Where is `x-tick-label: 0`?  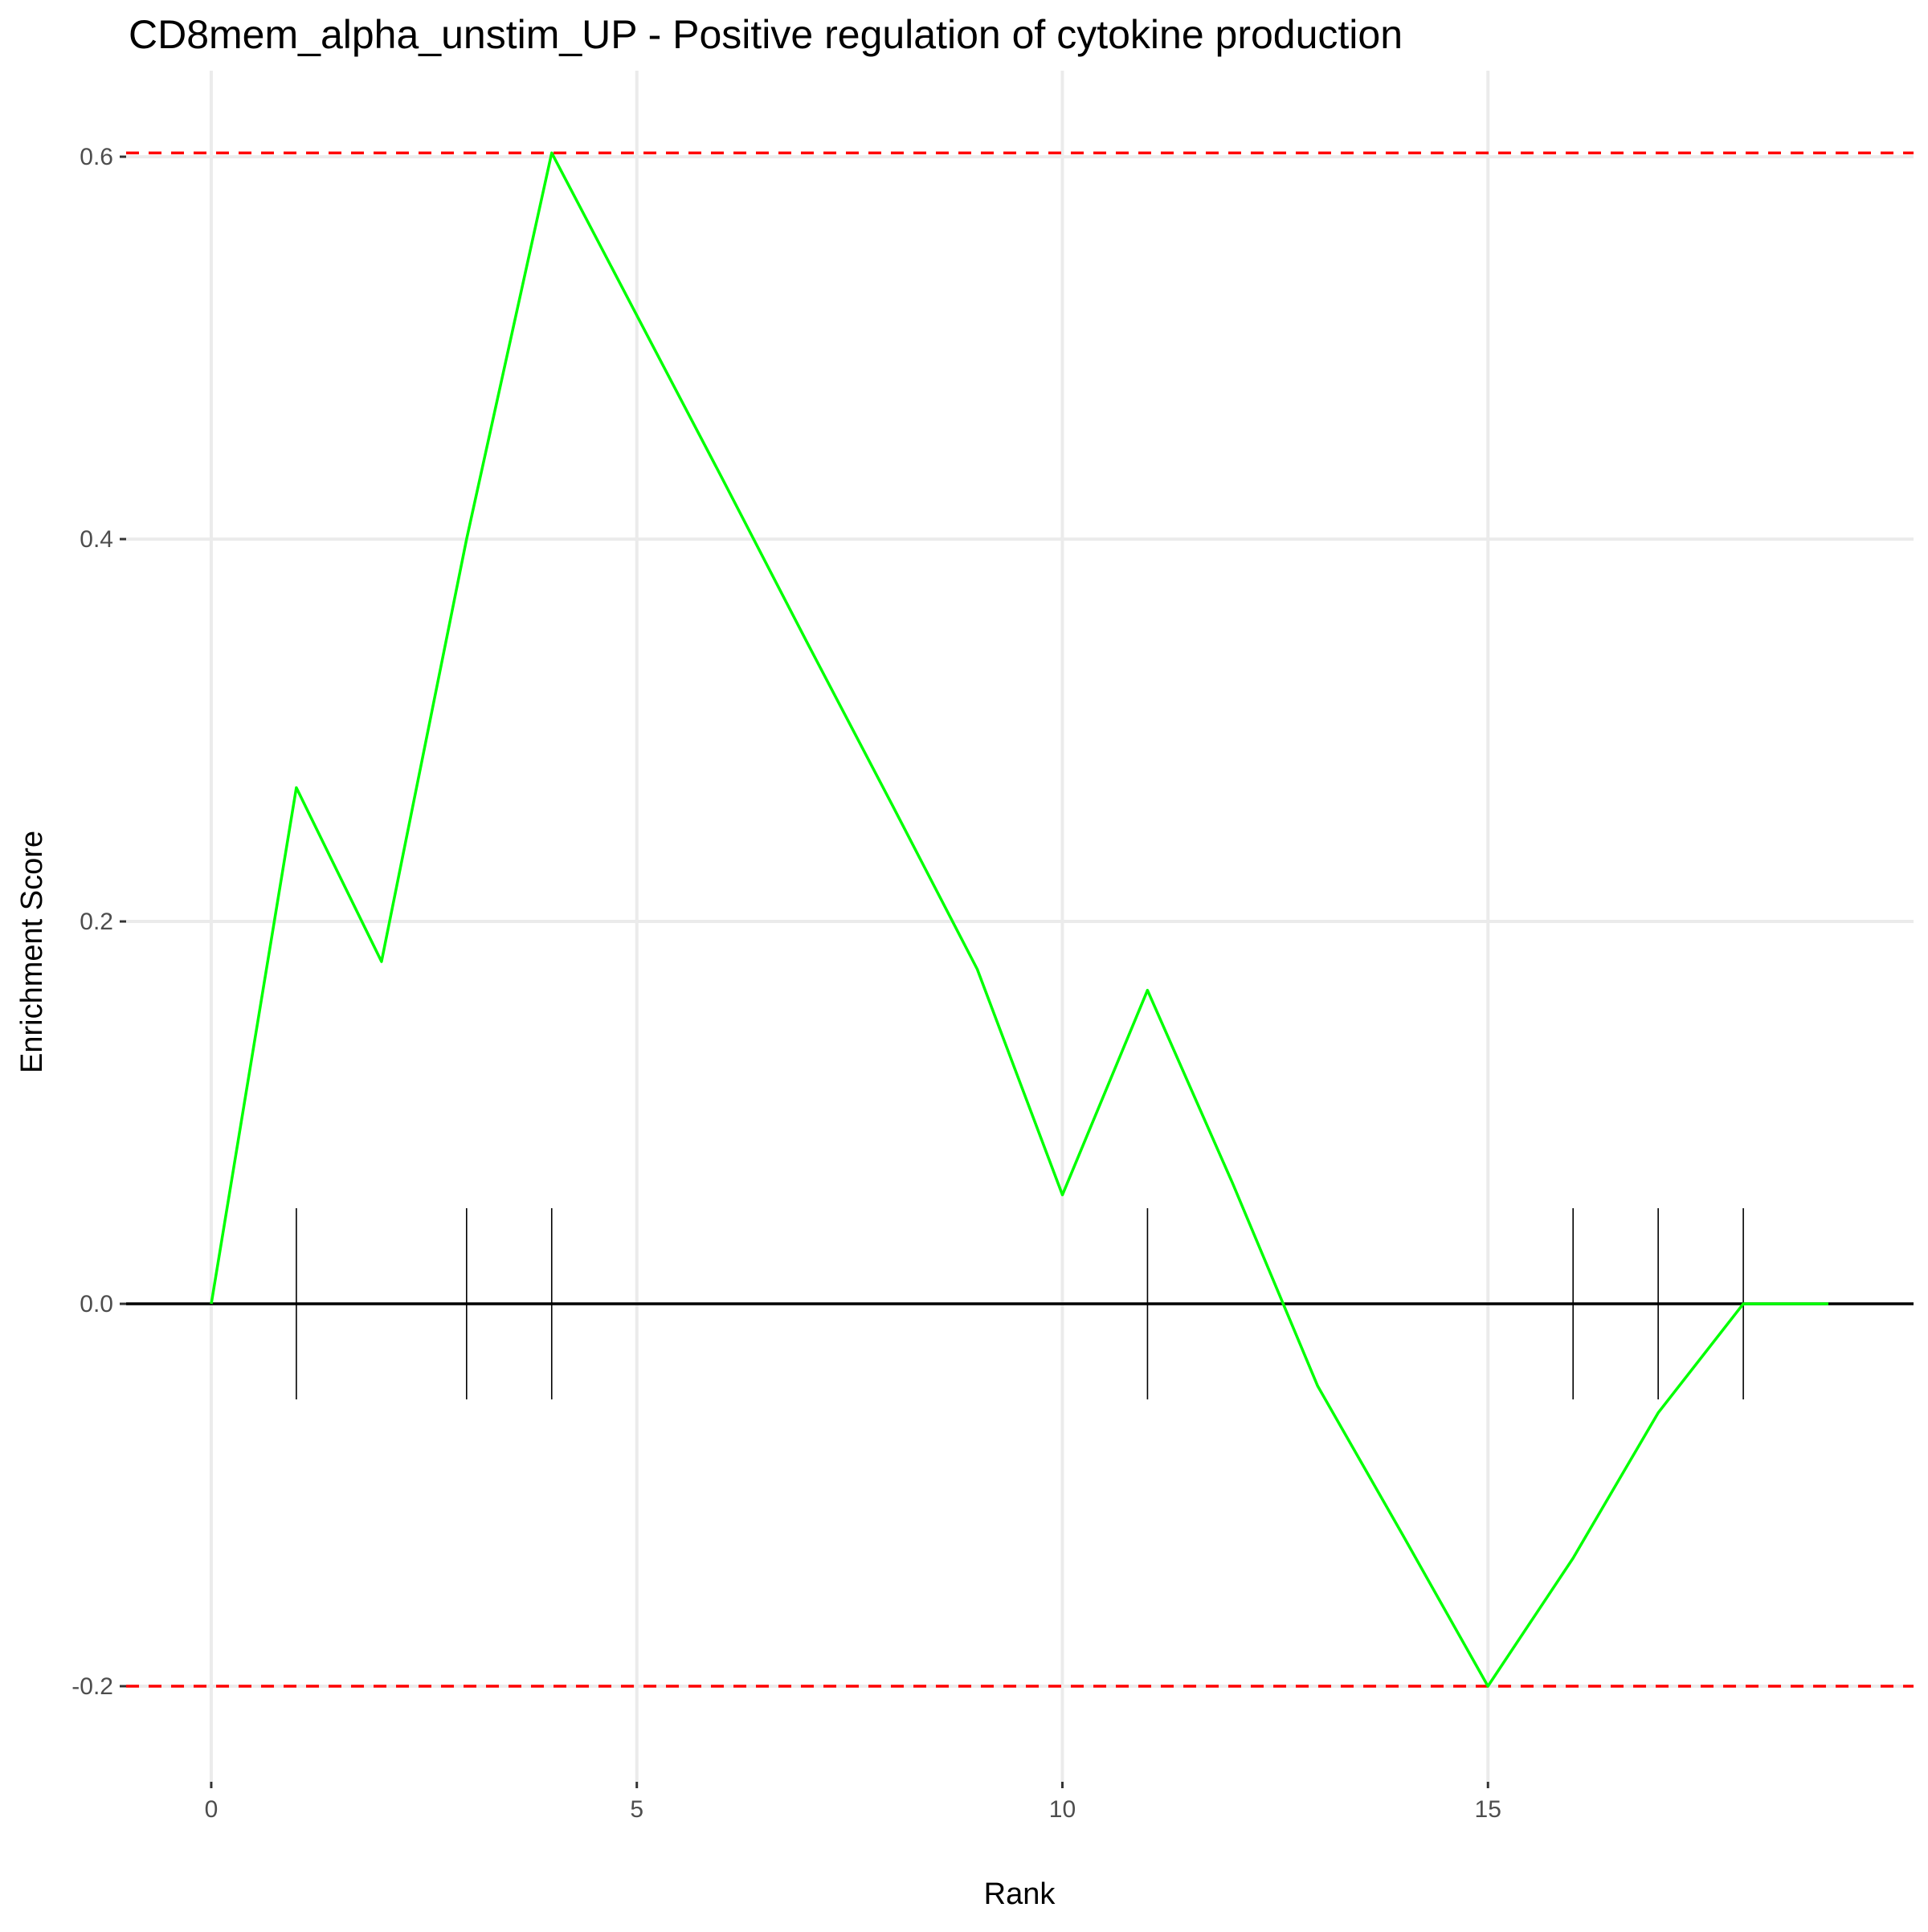
x-tick-label: 0 is located at coordinates (212, 1809).